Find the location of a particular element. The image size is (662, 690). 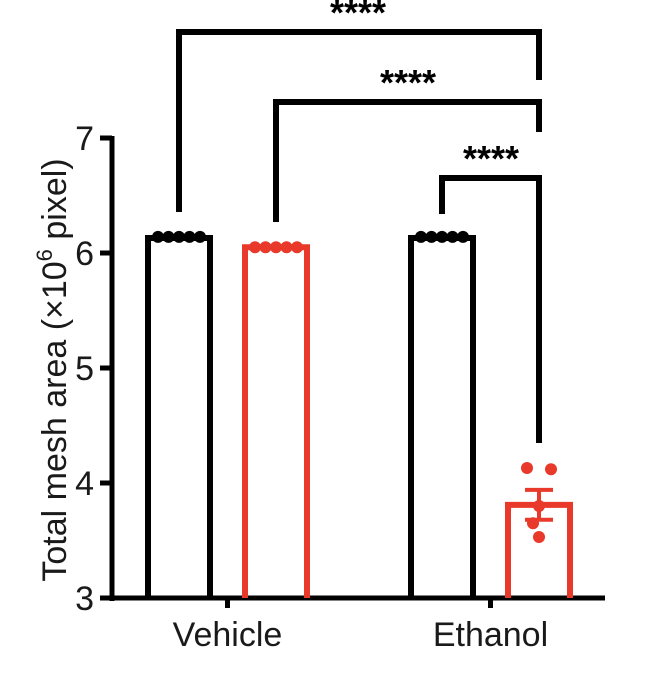

y-axis-label-end: pixel) is located at coordinates (55, 203).